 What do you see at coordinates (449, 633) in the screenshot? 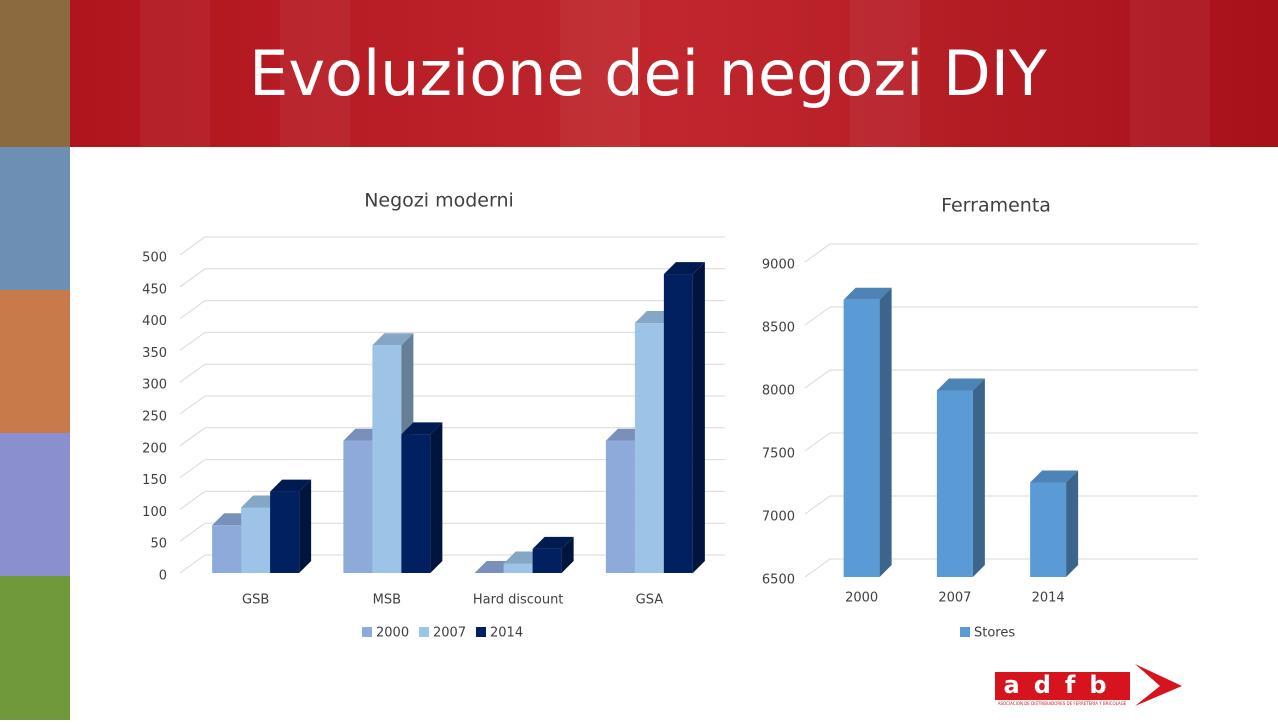
I see `legend-label: 2007` at bounding box center [449, 633].